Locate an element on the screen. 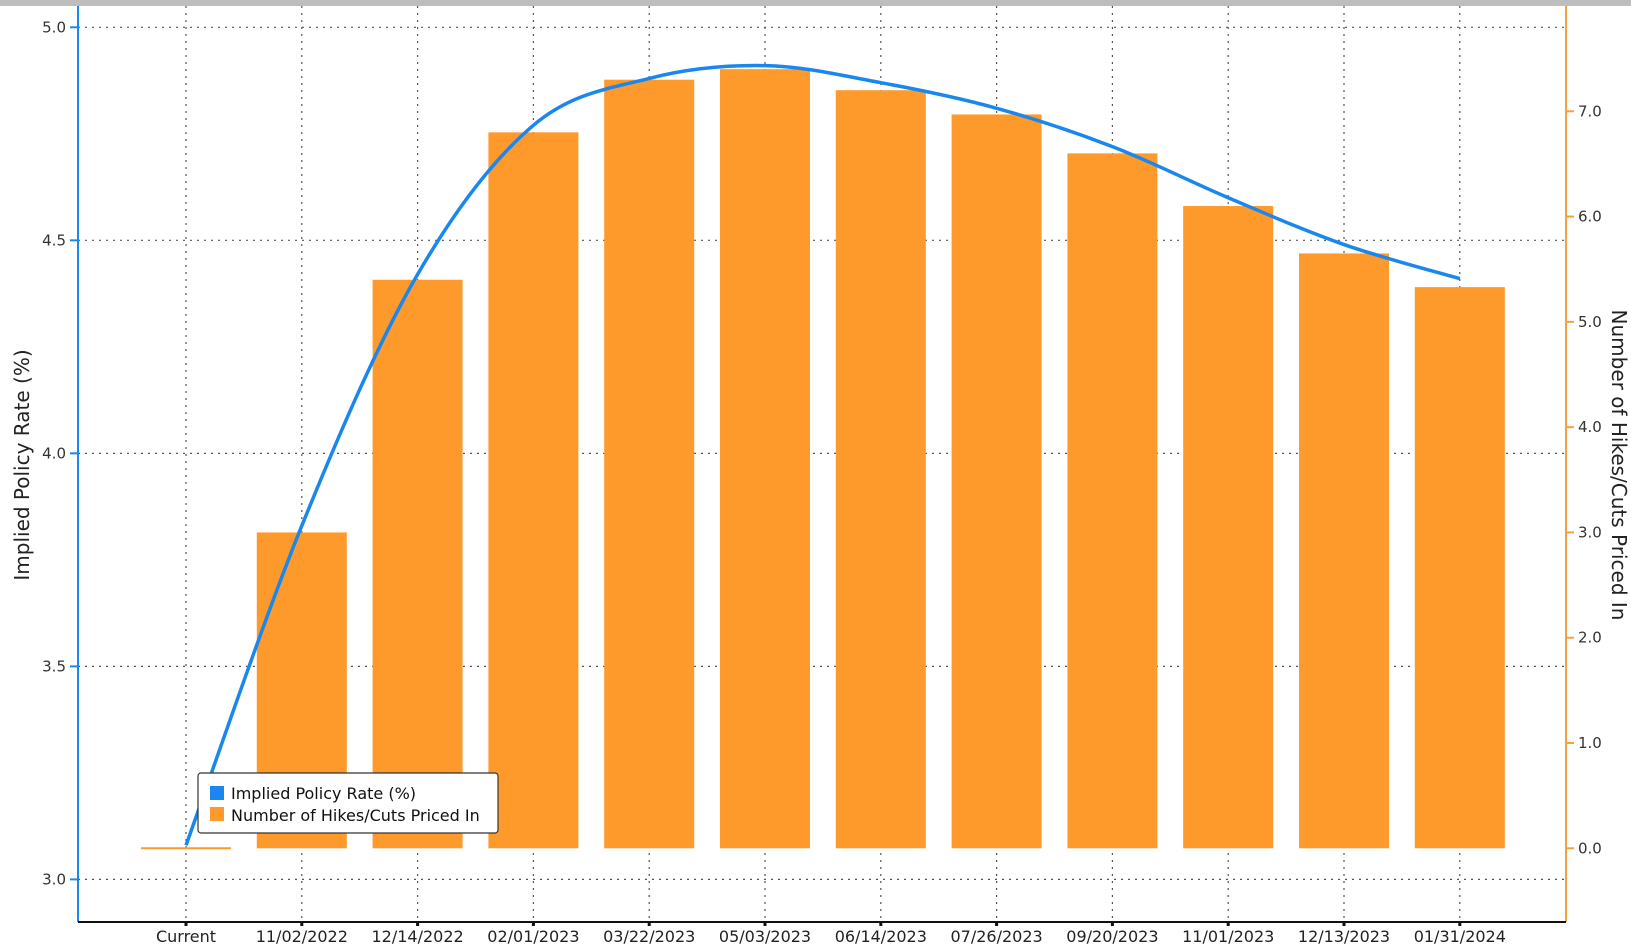  left-tick-label-4: 5.0 is located at coordinates (54, 27).